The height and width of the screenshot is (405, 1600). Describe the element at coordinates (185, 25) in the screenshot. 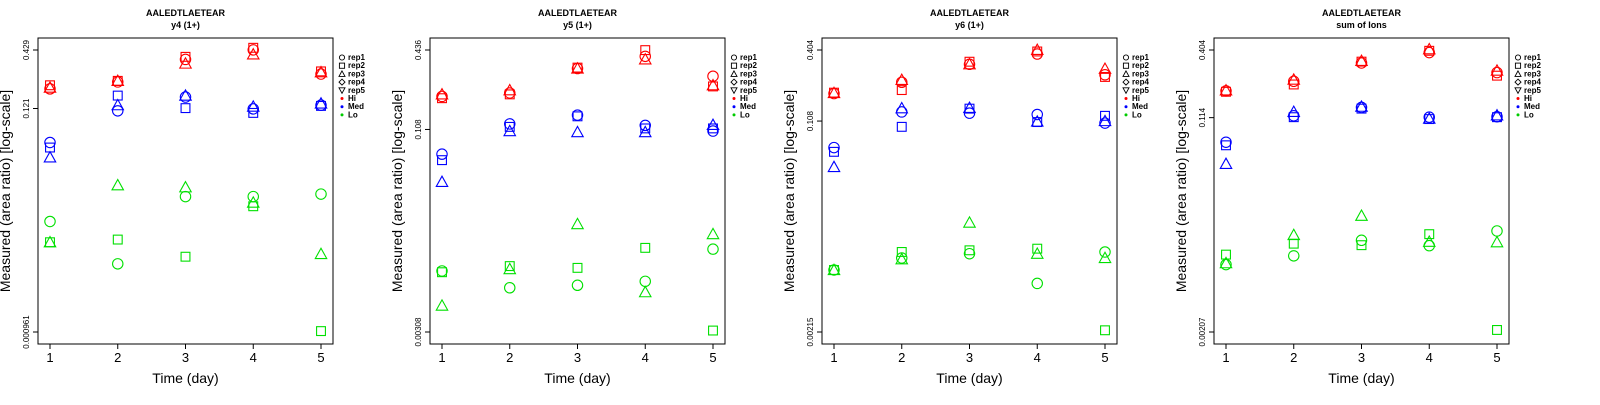

I see `chart-subtitle: y4 (1+)` at that location.